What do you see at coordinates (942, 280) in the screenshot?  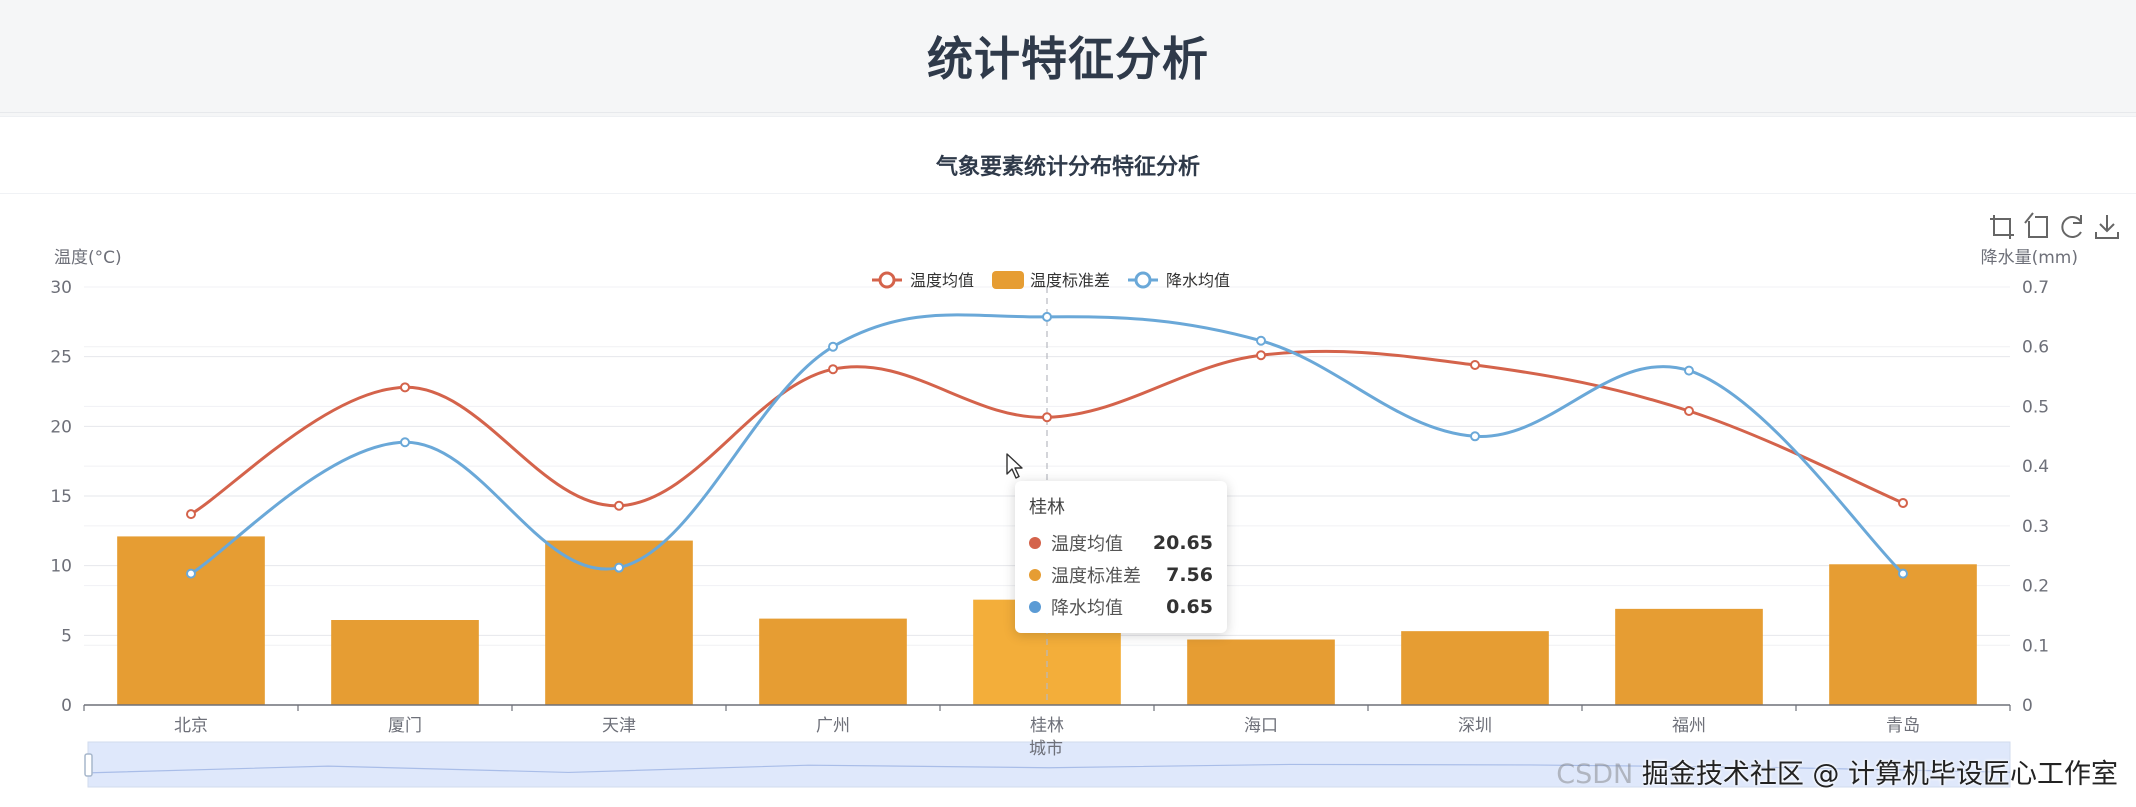 I see `legend-label: 温度均值` at bounding box center [942, 280].